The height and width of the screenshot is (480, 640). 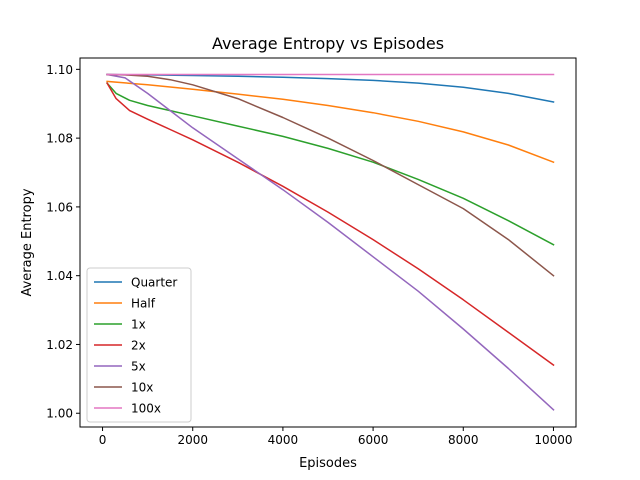 What do you see at coordinates (330, 122) in the screenshot?
I see `series-line-half` at bounding box center [330, 122].